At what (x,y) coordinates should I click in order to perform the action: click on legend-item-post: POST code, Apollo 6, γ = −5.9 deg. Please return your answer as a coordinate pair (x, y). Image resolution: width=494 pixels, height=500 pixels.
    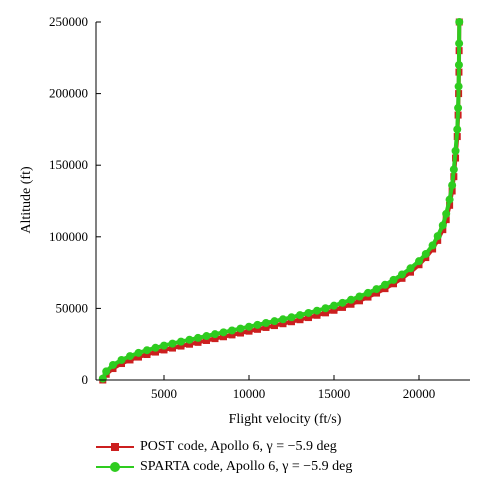
    Looking at the image, I should click on (224, 447).